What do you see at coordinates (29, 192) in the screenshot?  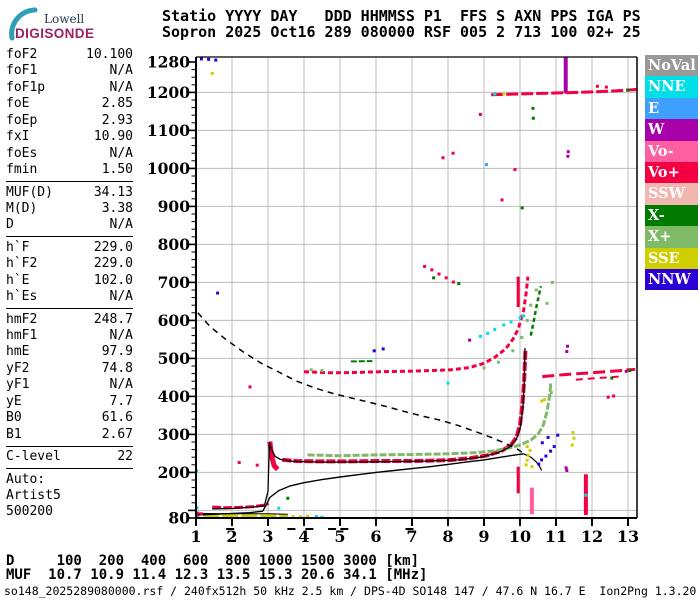 I see `param-label: MUF(D)` at bounding box center [29, 192].